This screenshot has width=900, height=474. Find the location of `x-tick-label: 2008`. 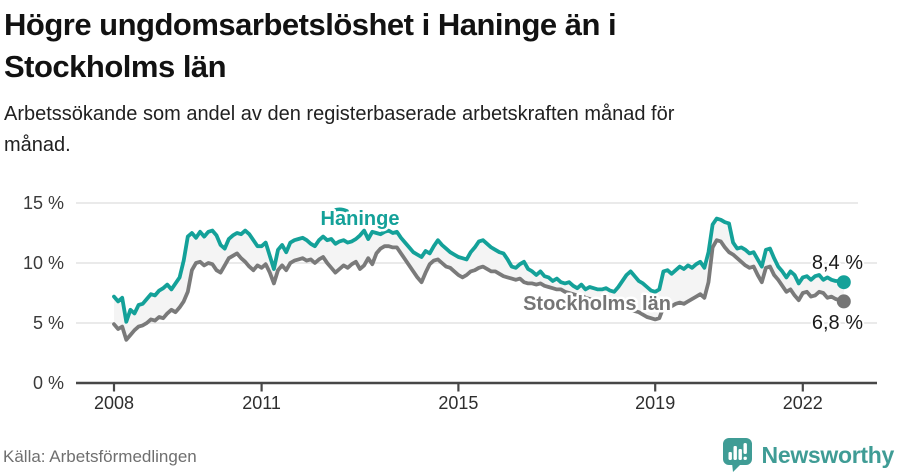

x-tick-label: 2008 is located at coordinates (114, 403).